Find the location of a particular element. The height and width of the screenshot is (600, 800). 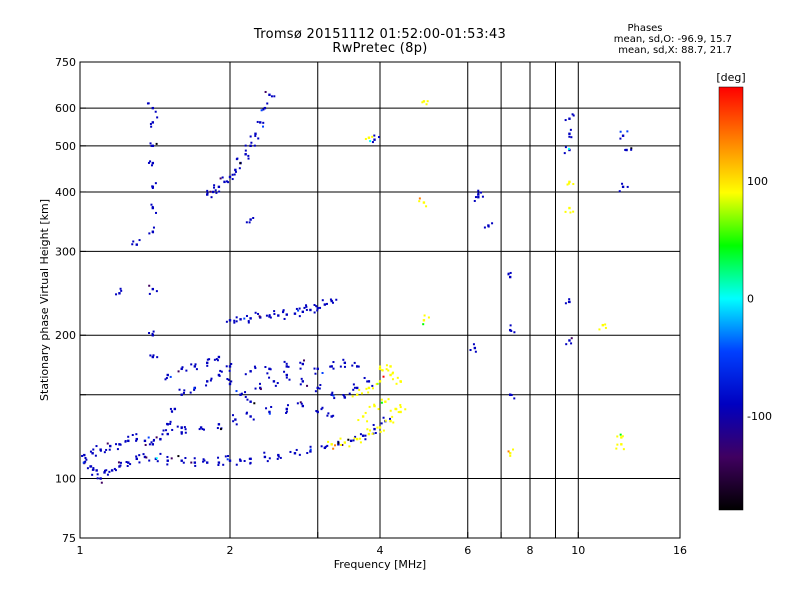

y-tick-label: 600 is located at coordinates (65, 108).